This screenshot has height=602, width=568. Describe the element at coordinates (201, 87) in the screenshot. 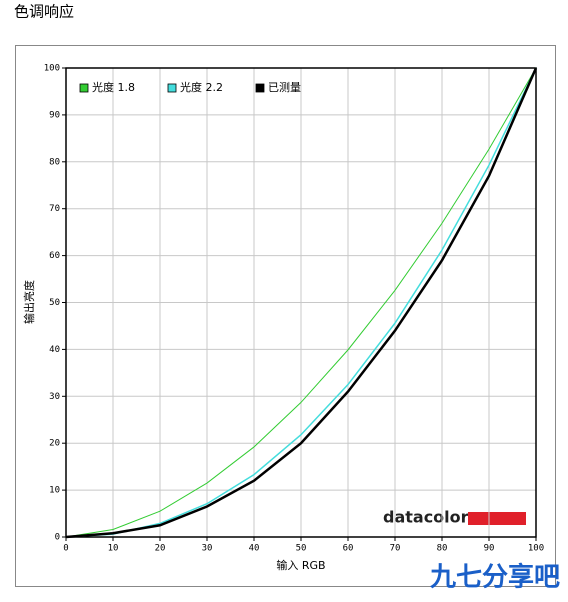

I see `legend-label: 光度 2.2` at that location.